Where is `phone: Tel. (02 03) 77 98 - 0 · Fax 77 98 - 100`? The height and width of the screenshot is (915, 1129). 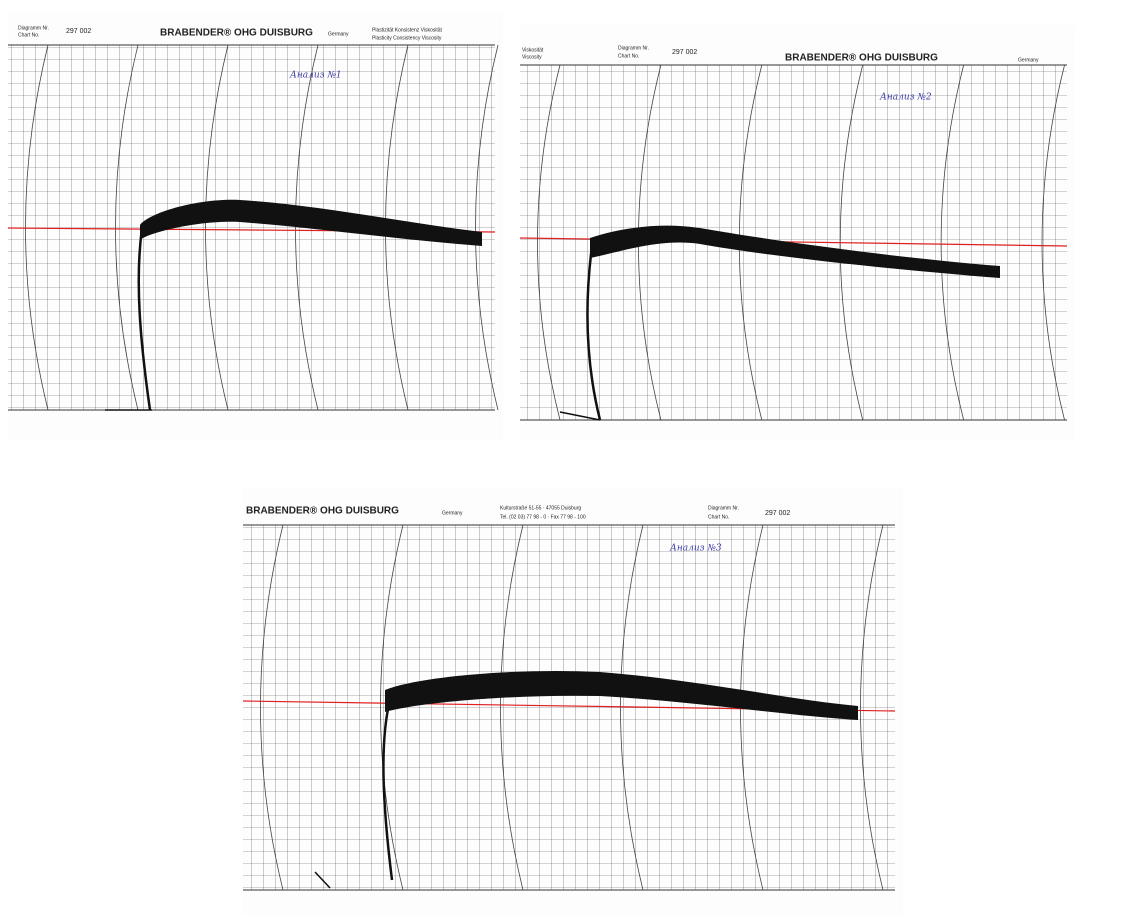 phone: Tel. (02 03) 77 98 - 0 · Fax 77 98 - 100 is located at coordinates (543, 517).